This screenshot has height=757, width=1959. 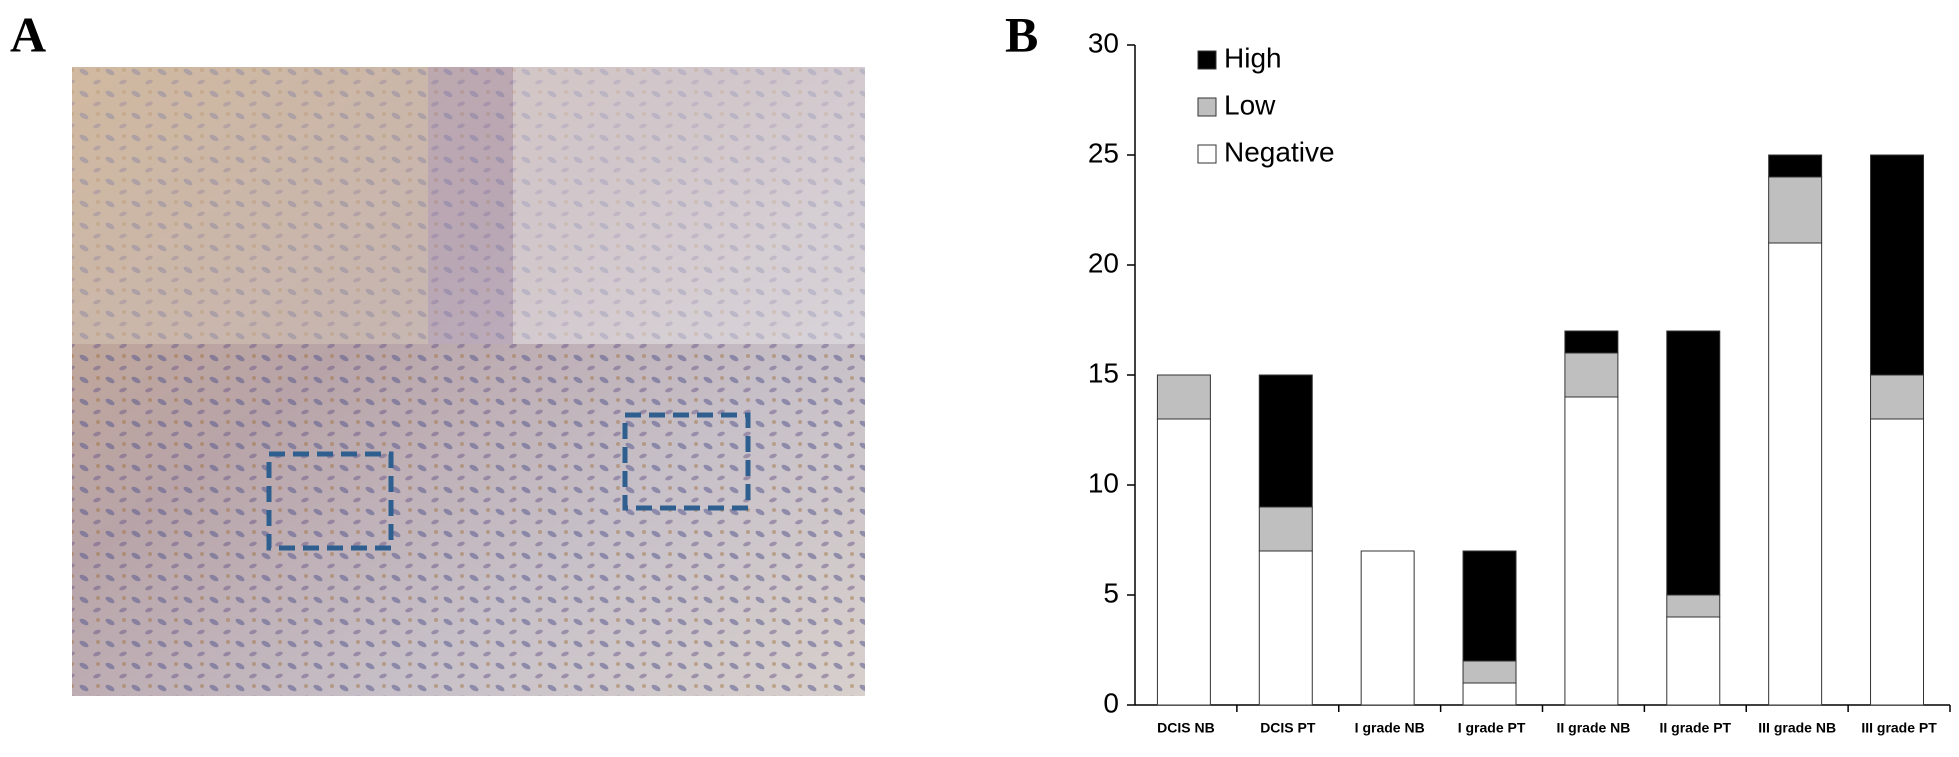 What do you see at coordinates (1253, 57) in the screenshot?
I see `legend-label: High` at bounding box center [1253, 57].